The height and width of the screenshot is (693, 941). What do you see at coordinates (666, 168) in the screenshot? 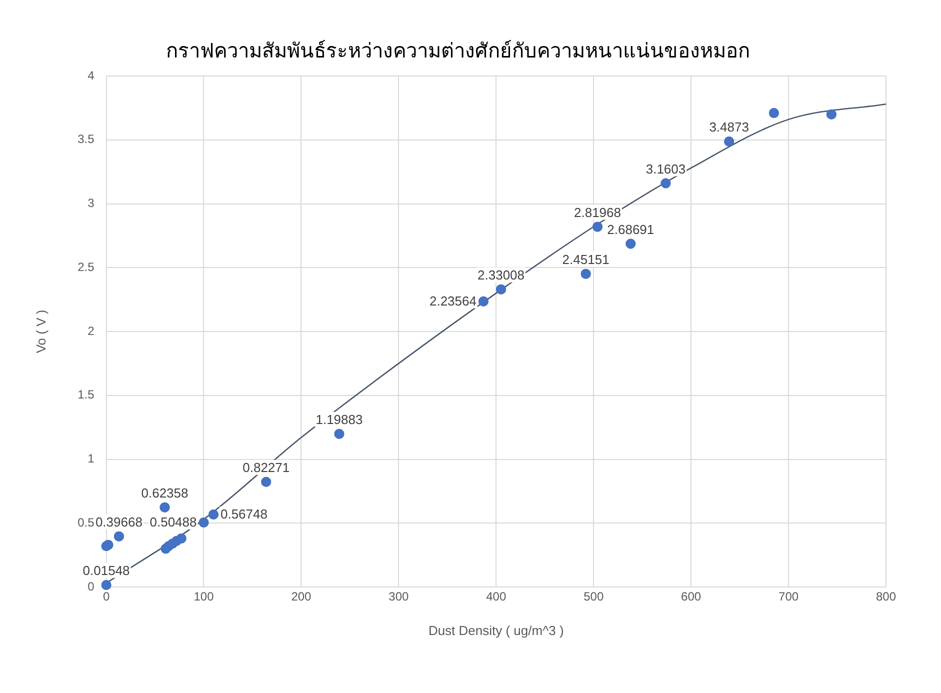
I see `data-label: 3.1603` at bounding box center [666, 168].